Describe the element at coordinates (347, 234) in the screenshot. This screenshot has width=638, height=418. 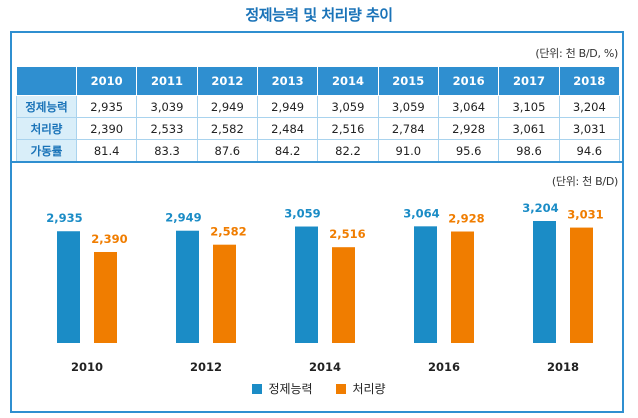
I see `data-label-throughput-2014: 2,516` at that location.